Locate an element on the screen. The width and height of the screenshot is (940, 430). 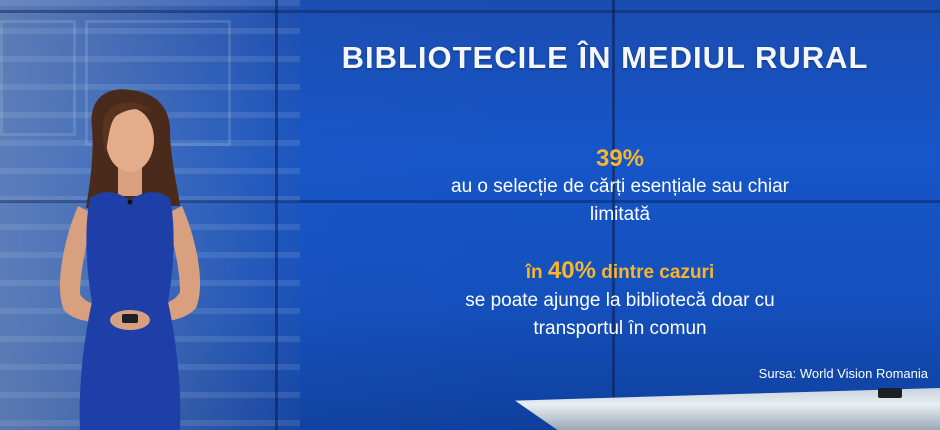
graphic-title: BIBLIOTECILE ÎN MEDIUL RURAL is located at coordinates (605, 57).